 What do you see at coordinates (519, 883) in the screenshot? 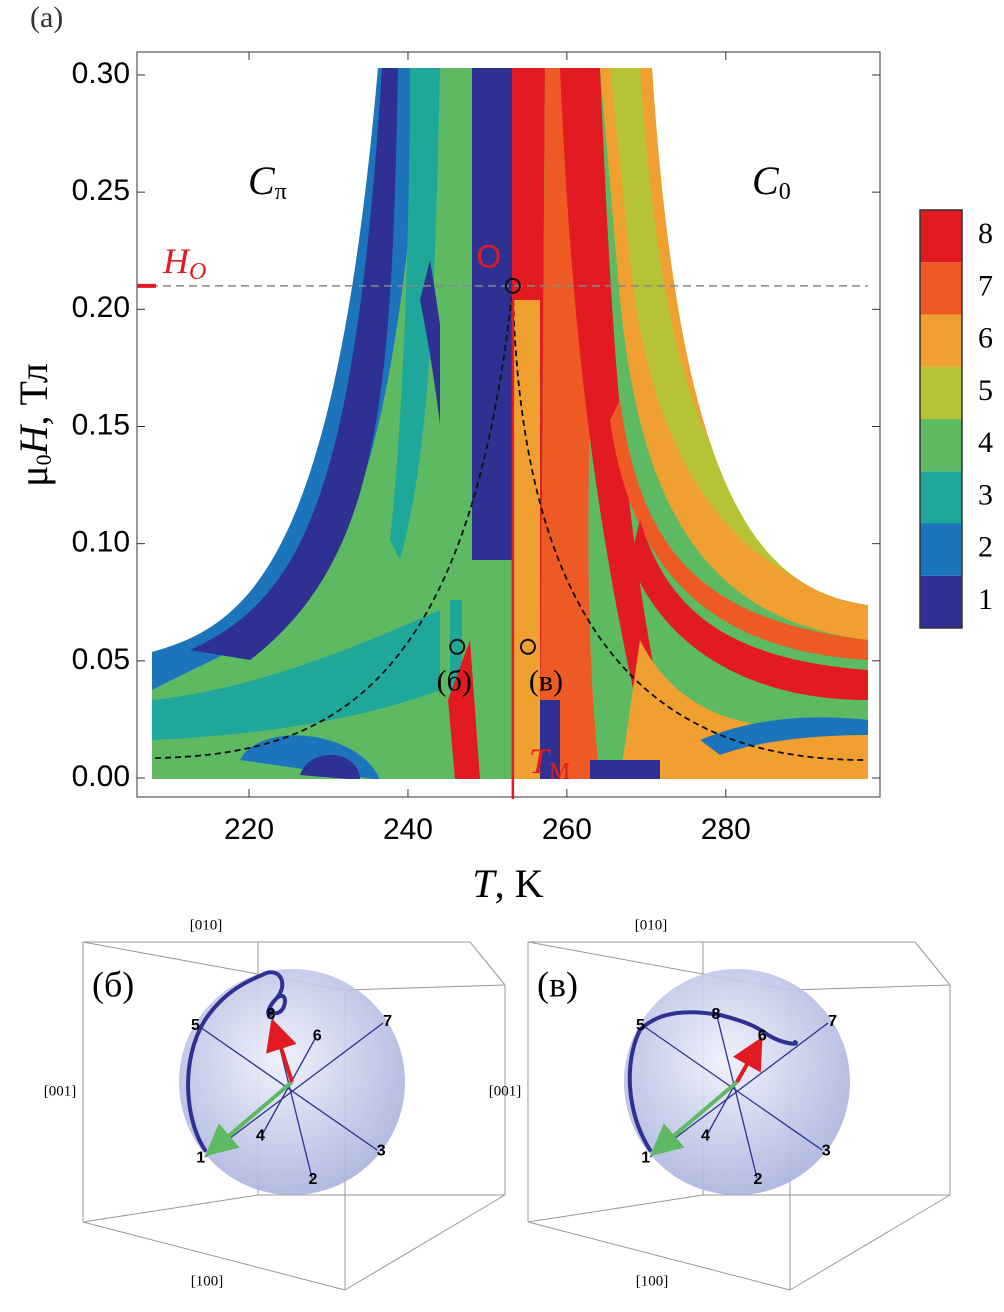
I see `text-part: , K` at bounding box center [519, 883].